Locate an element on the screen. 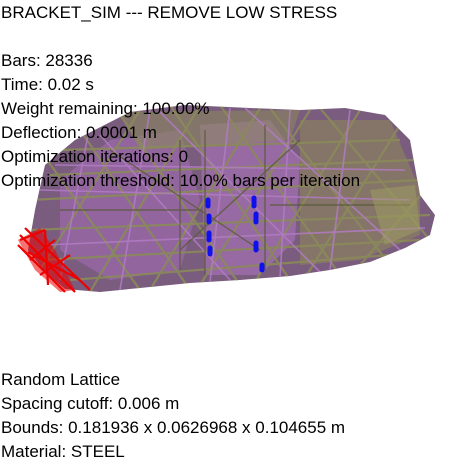 This screenshot has width=462, height=465. stat-bars: Bars: 28336 is located at coordinates (47, 60).